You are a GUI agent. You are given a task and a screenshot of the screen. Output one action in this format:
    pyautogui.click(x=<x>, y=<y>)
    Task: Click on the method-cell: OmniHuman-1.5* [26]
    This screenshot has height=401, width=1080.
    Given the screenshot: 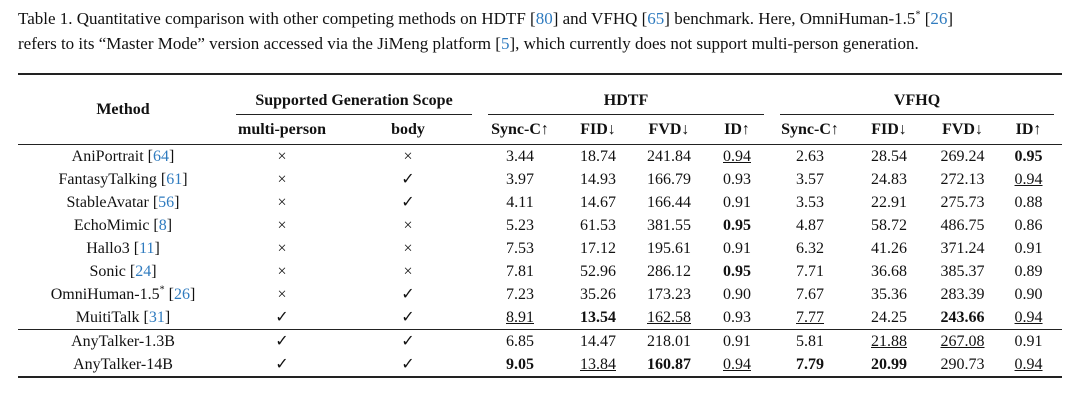 What is the action you would take?
    pyautogui.click(x=123, y=294)
    